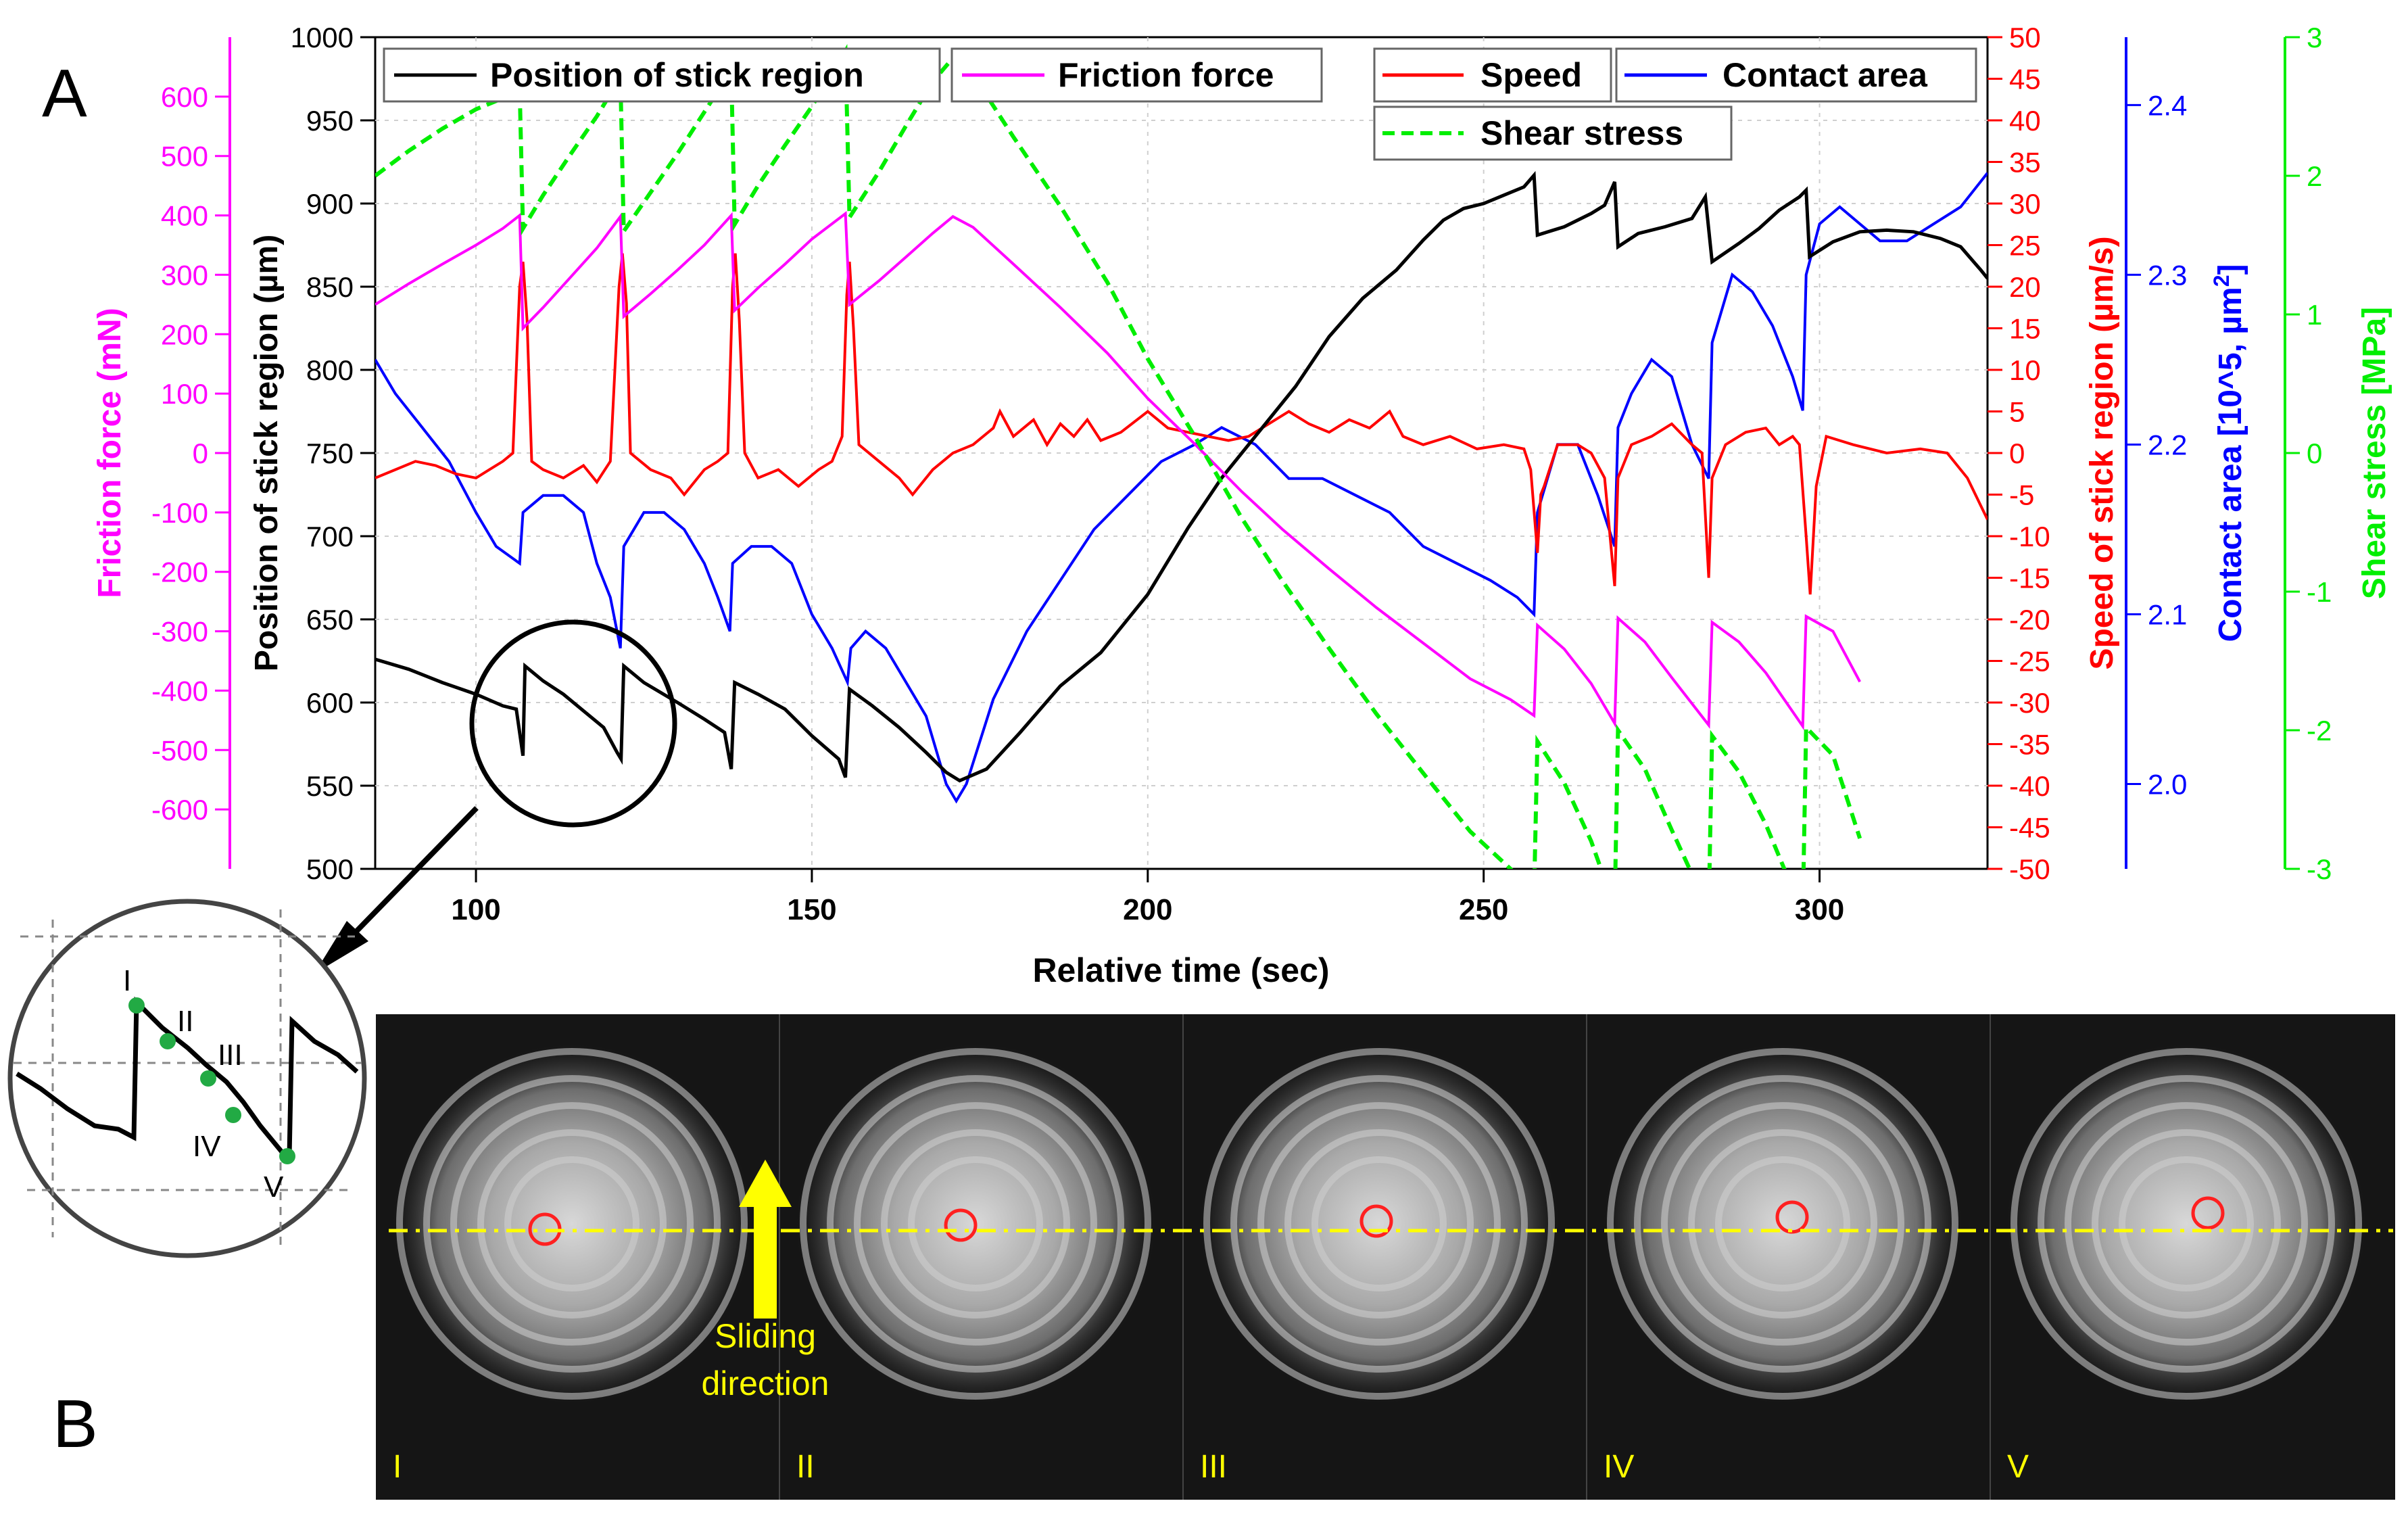 This screenshot has width=2408, height=1520. What do you see at coordinates (2025, 370) in the screenshot?
I see `speed-tick-label-12: 10` at bounding box center [2025, 370].